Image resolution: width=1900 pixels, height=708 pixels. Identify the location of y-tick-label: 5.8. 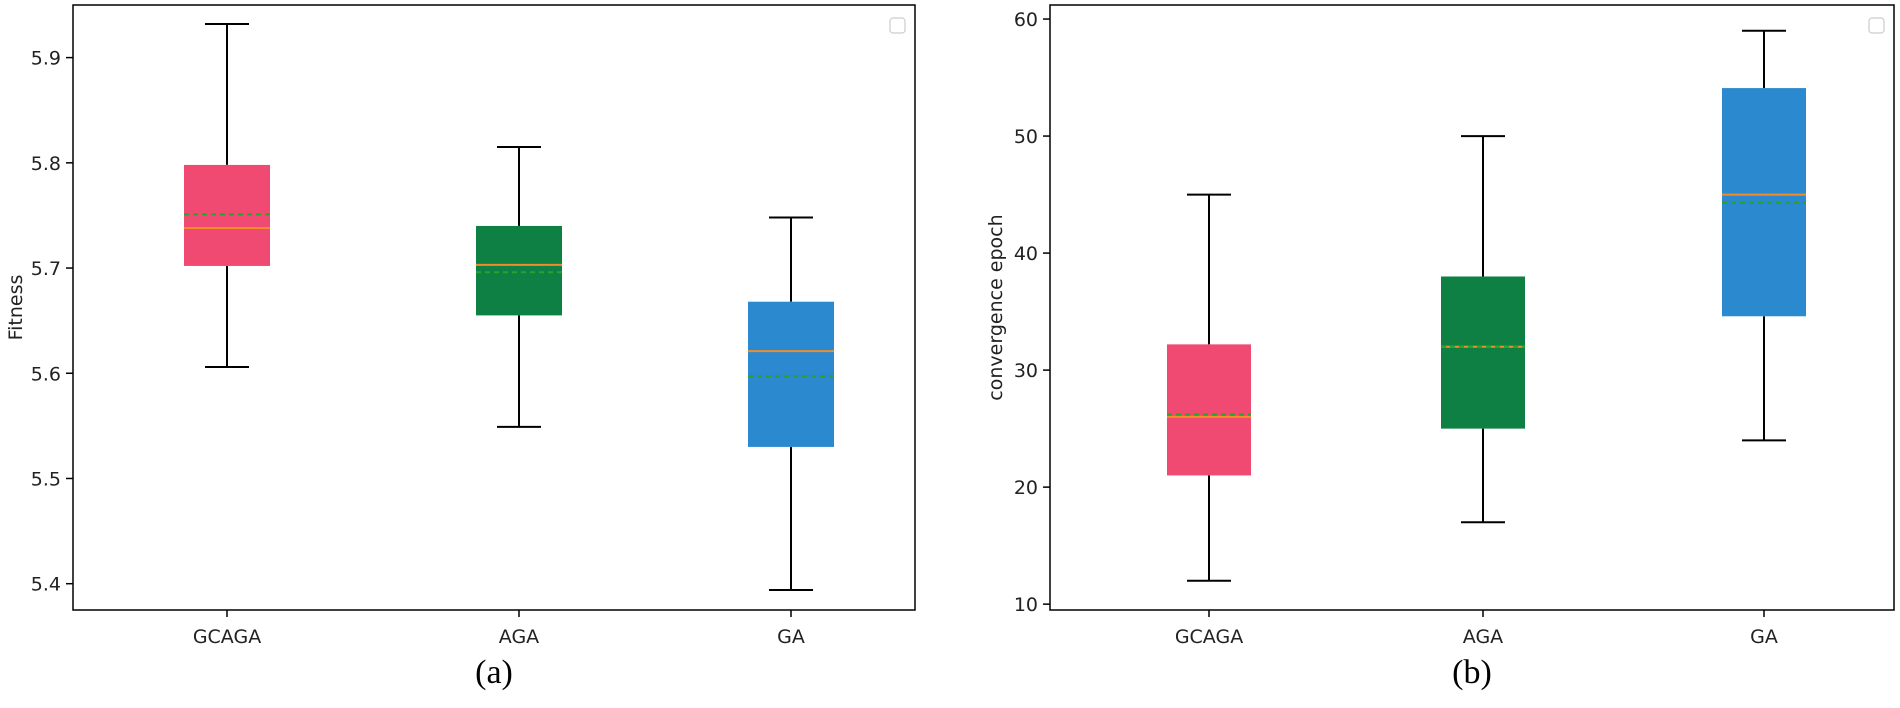
(46, 164).